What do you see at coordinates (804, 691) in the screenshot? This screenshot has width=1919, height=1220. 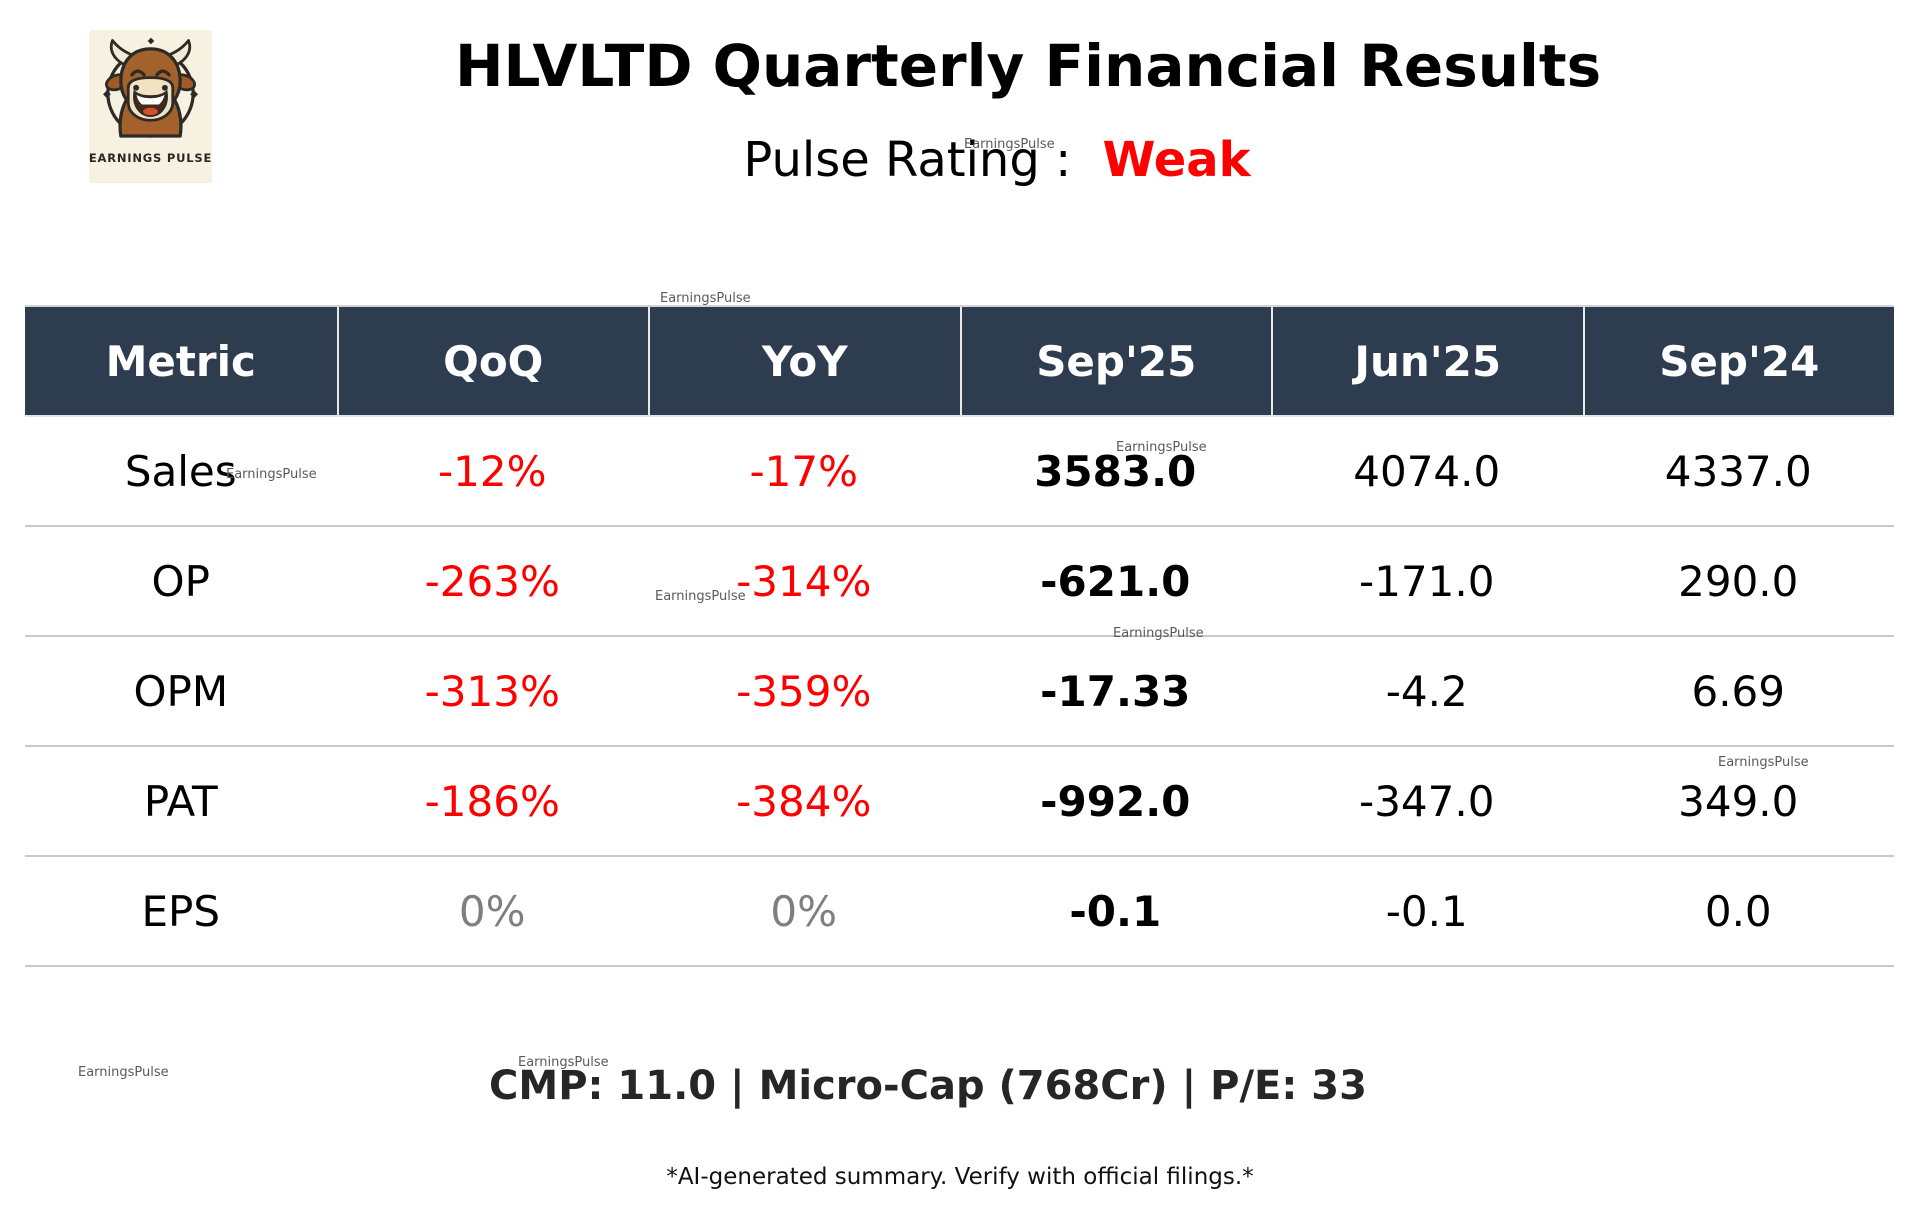 I see `yoy-value: -359%` at bounding box center [804, 691].